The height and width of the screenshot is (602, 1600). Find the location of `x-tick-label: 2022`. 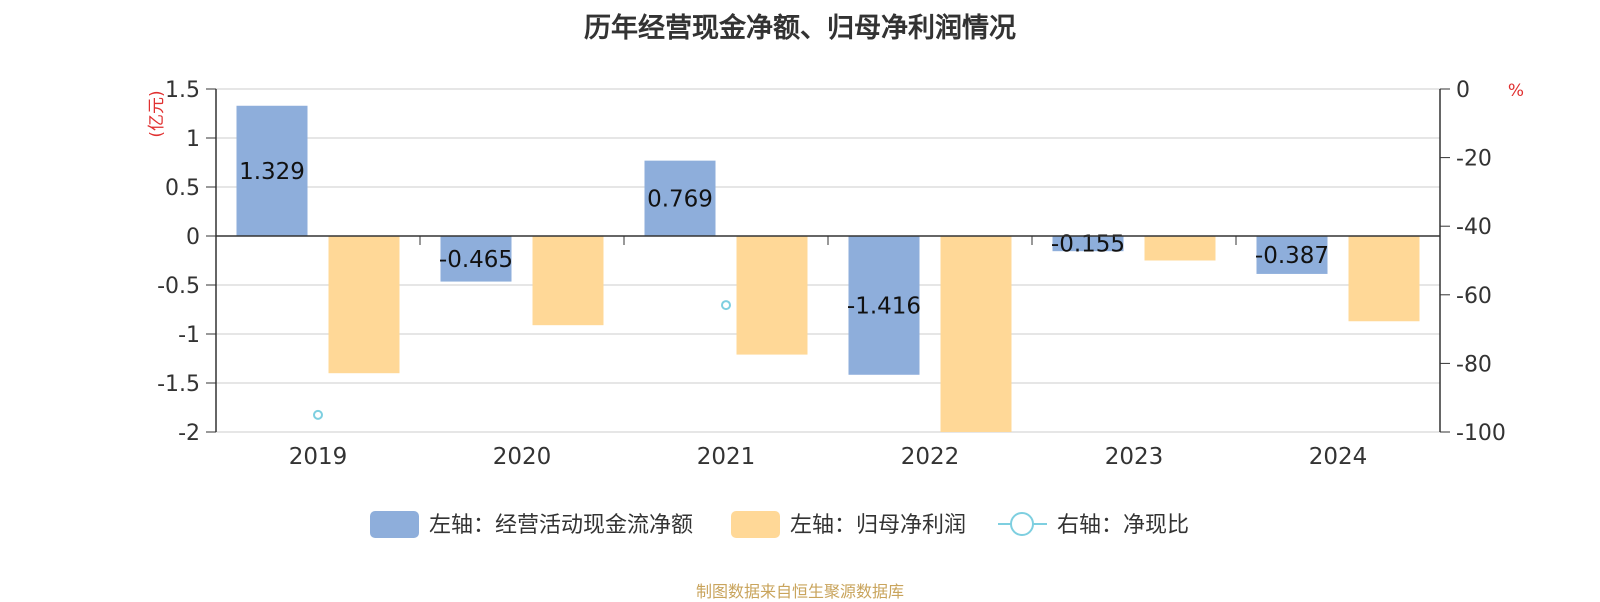

x-tick-label: 2022 is located at coordinates (930, 457).